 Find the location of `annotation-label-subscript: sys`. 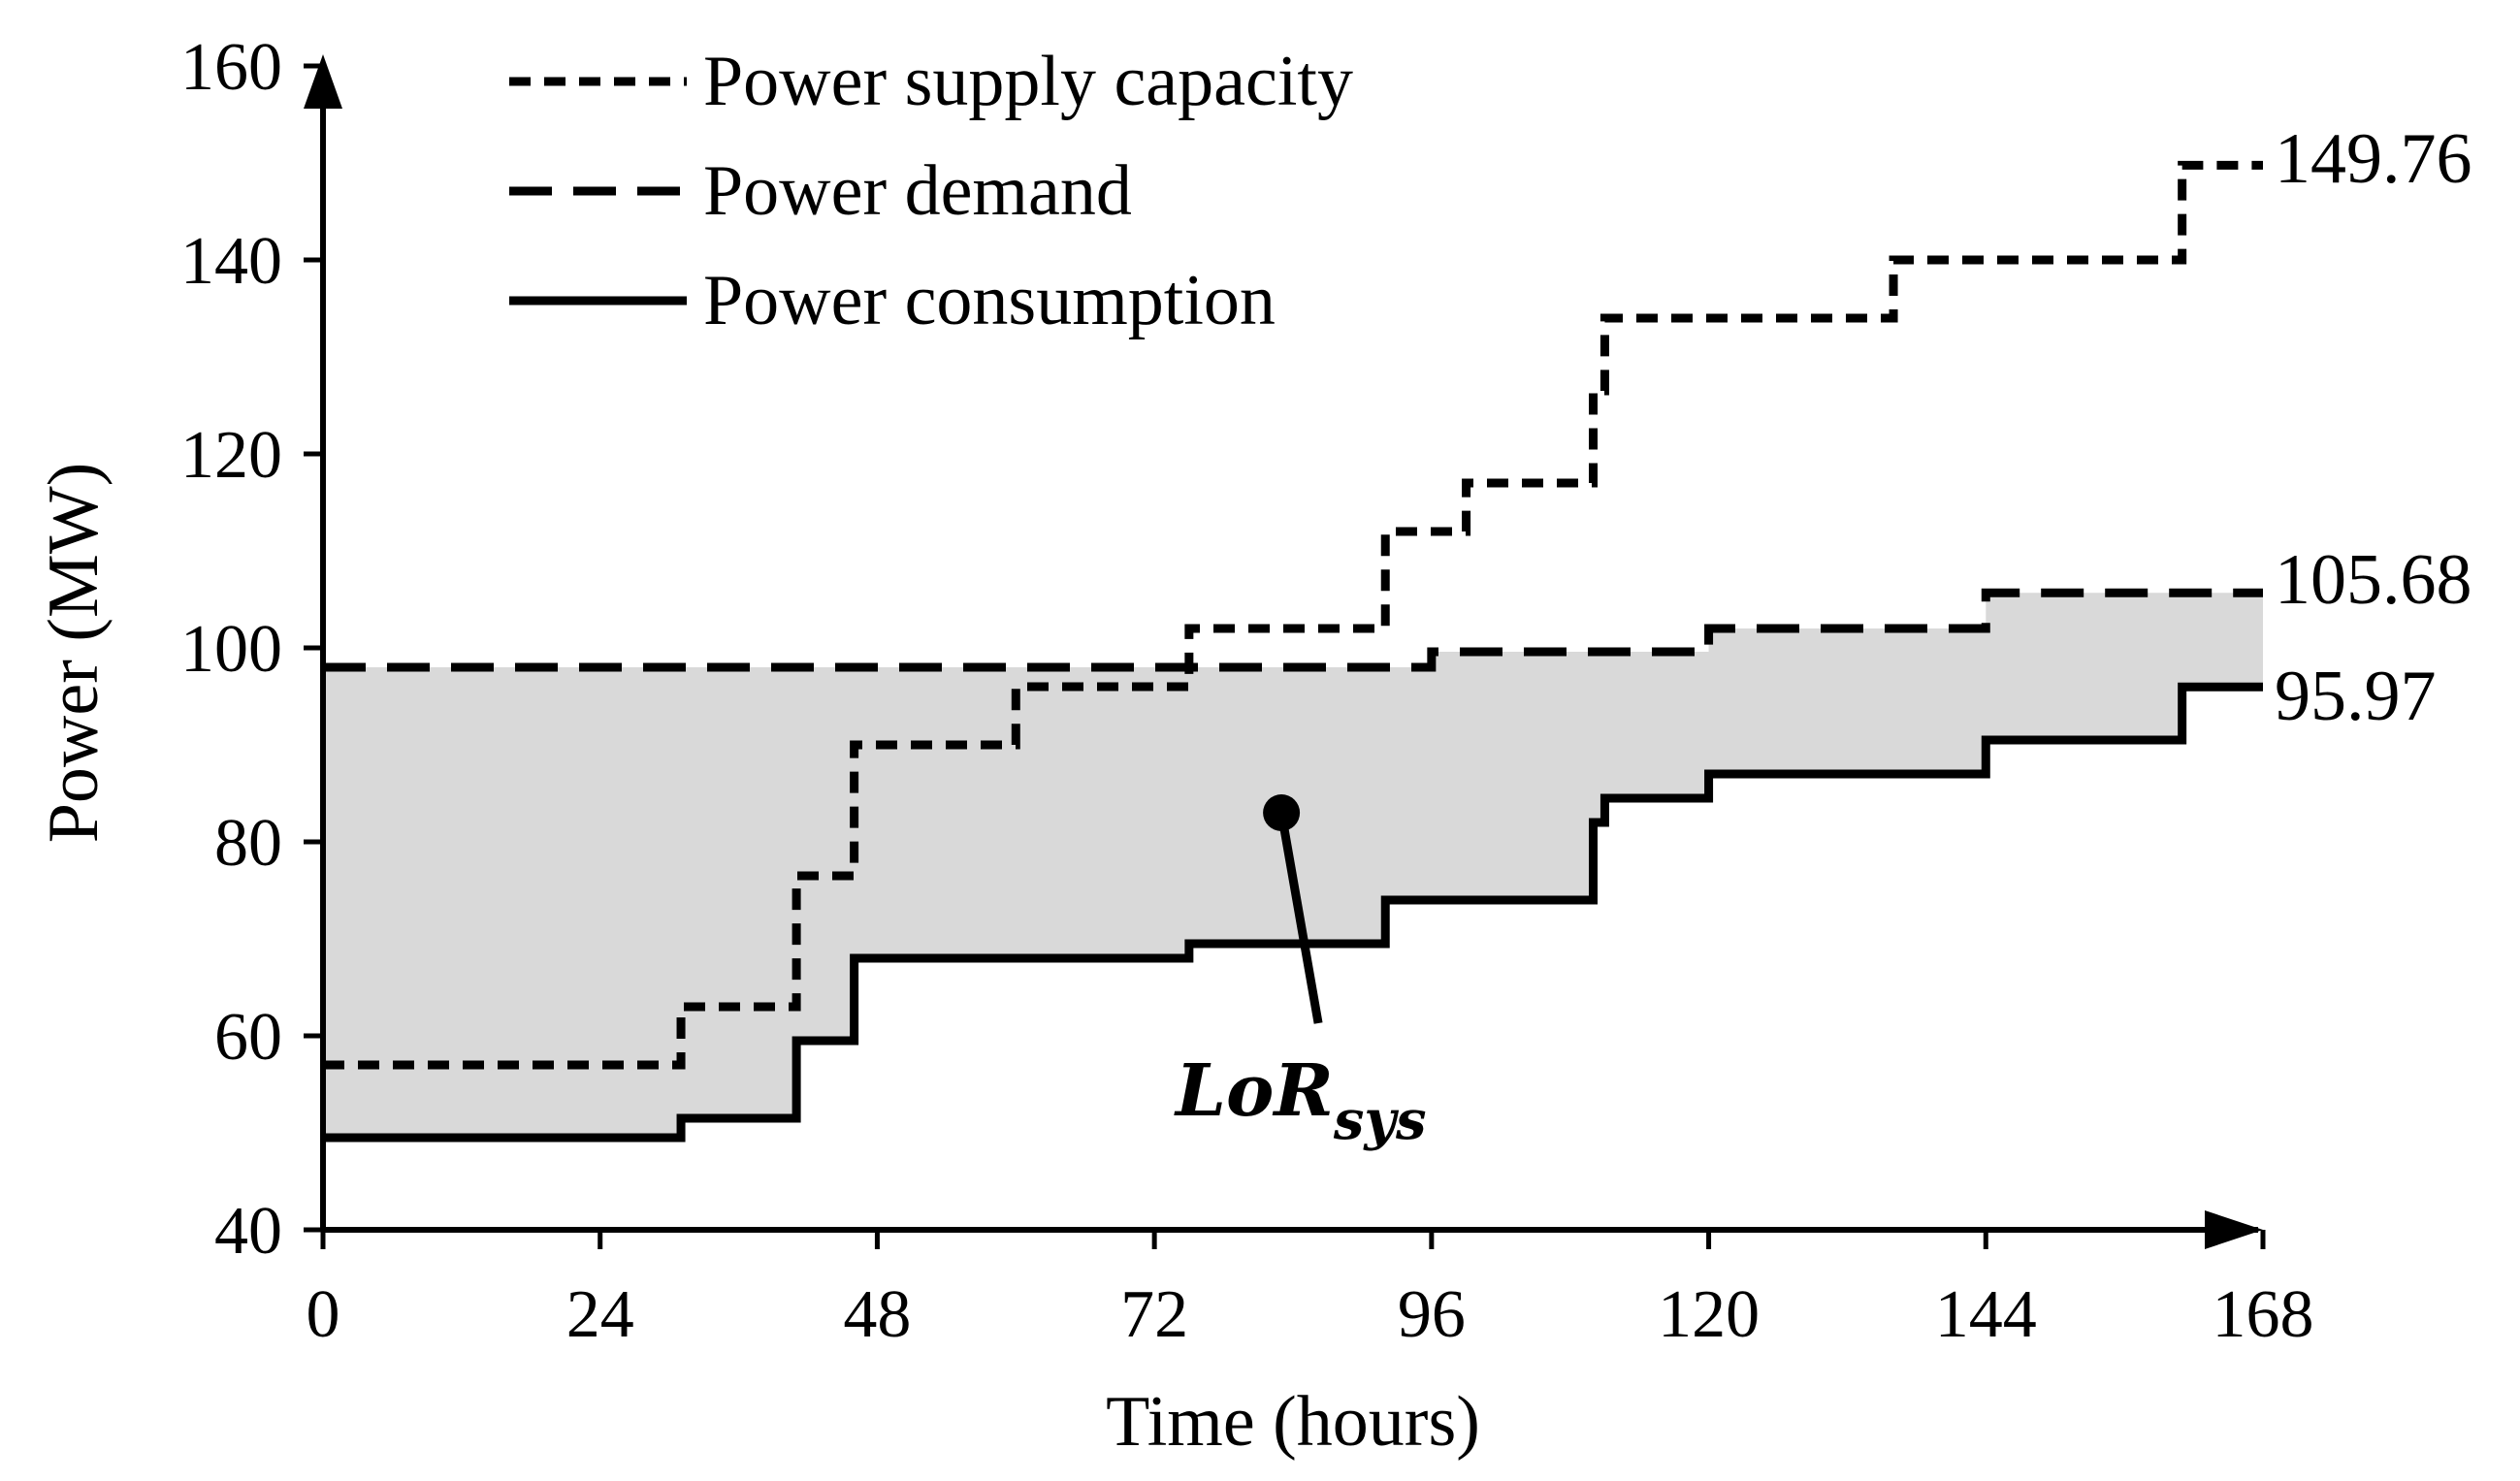

annotation-label-subscript: sys is located at coordinates (1380, 1120).